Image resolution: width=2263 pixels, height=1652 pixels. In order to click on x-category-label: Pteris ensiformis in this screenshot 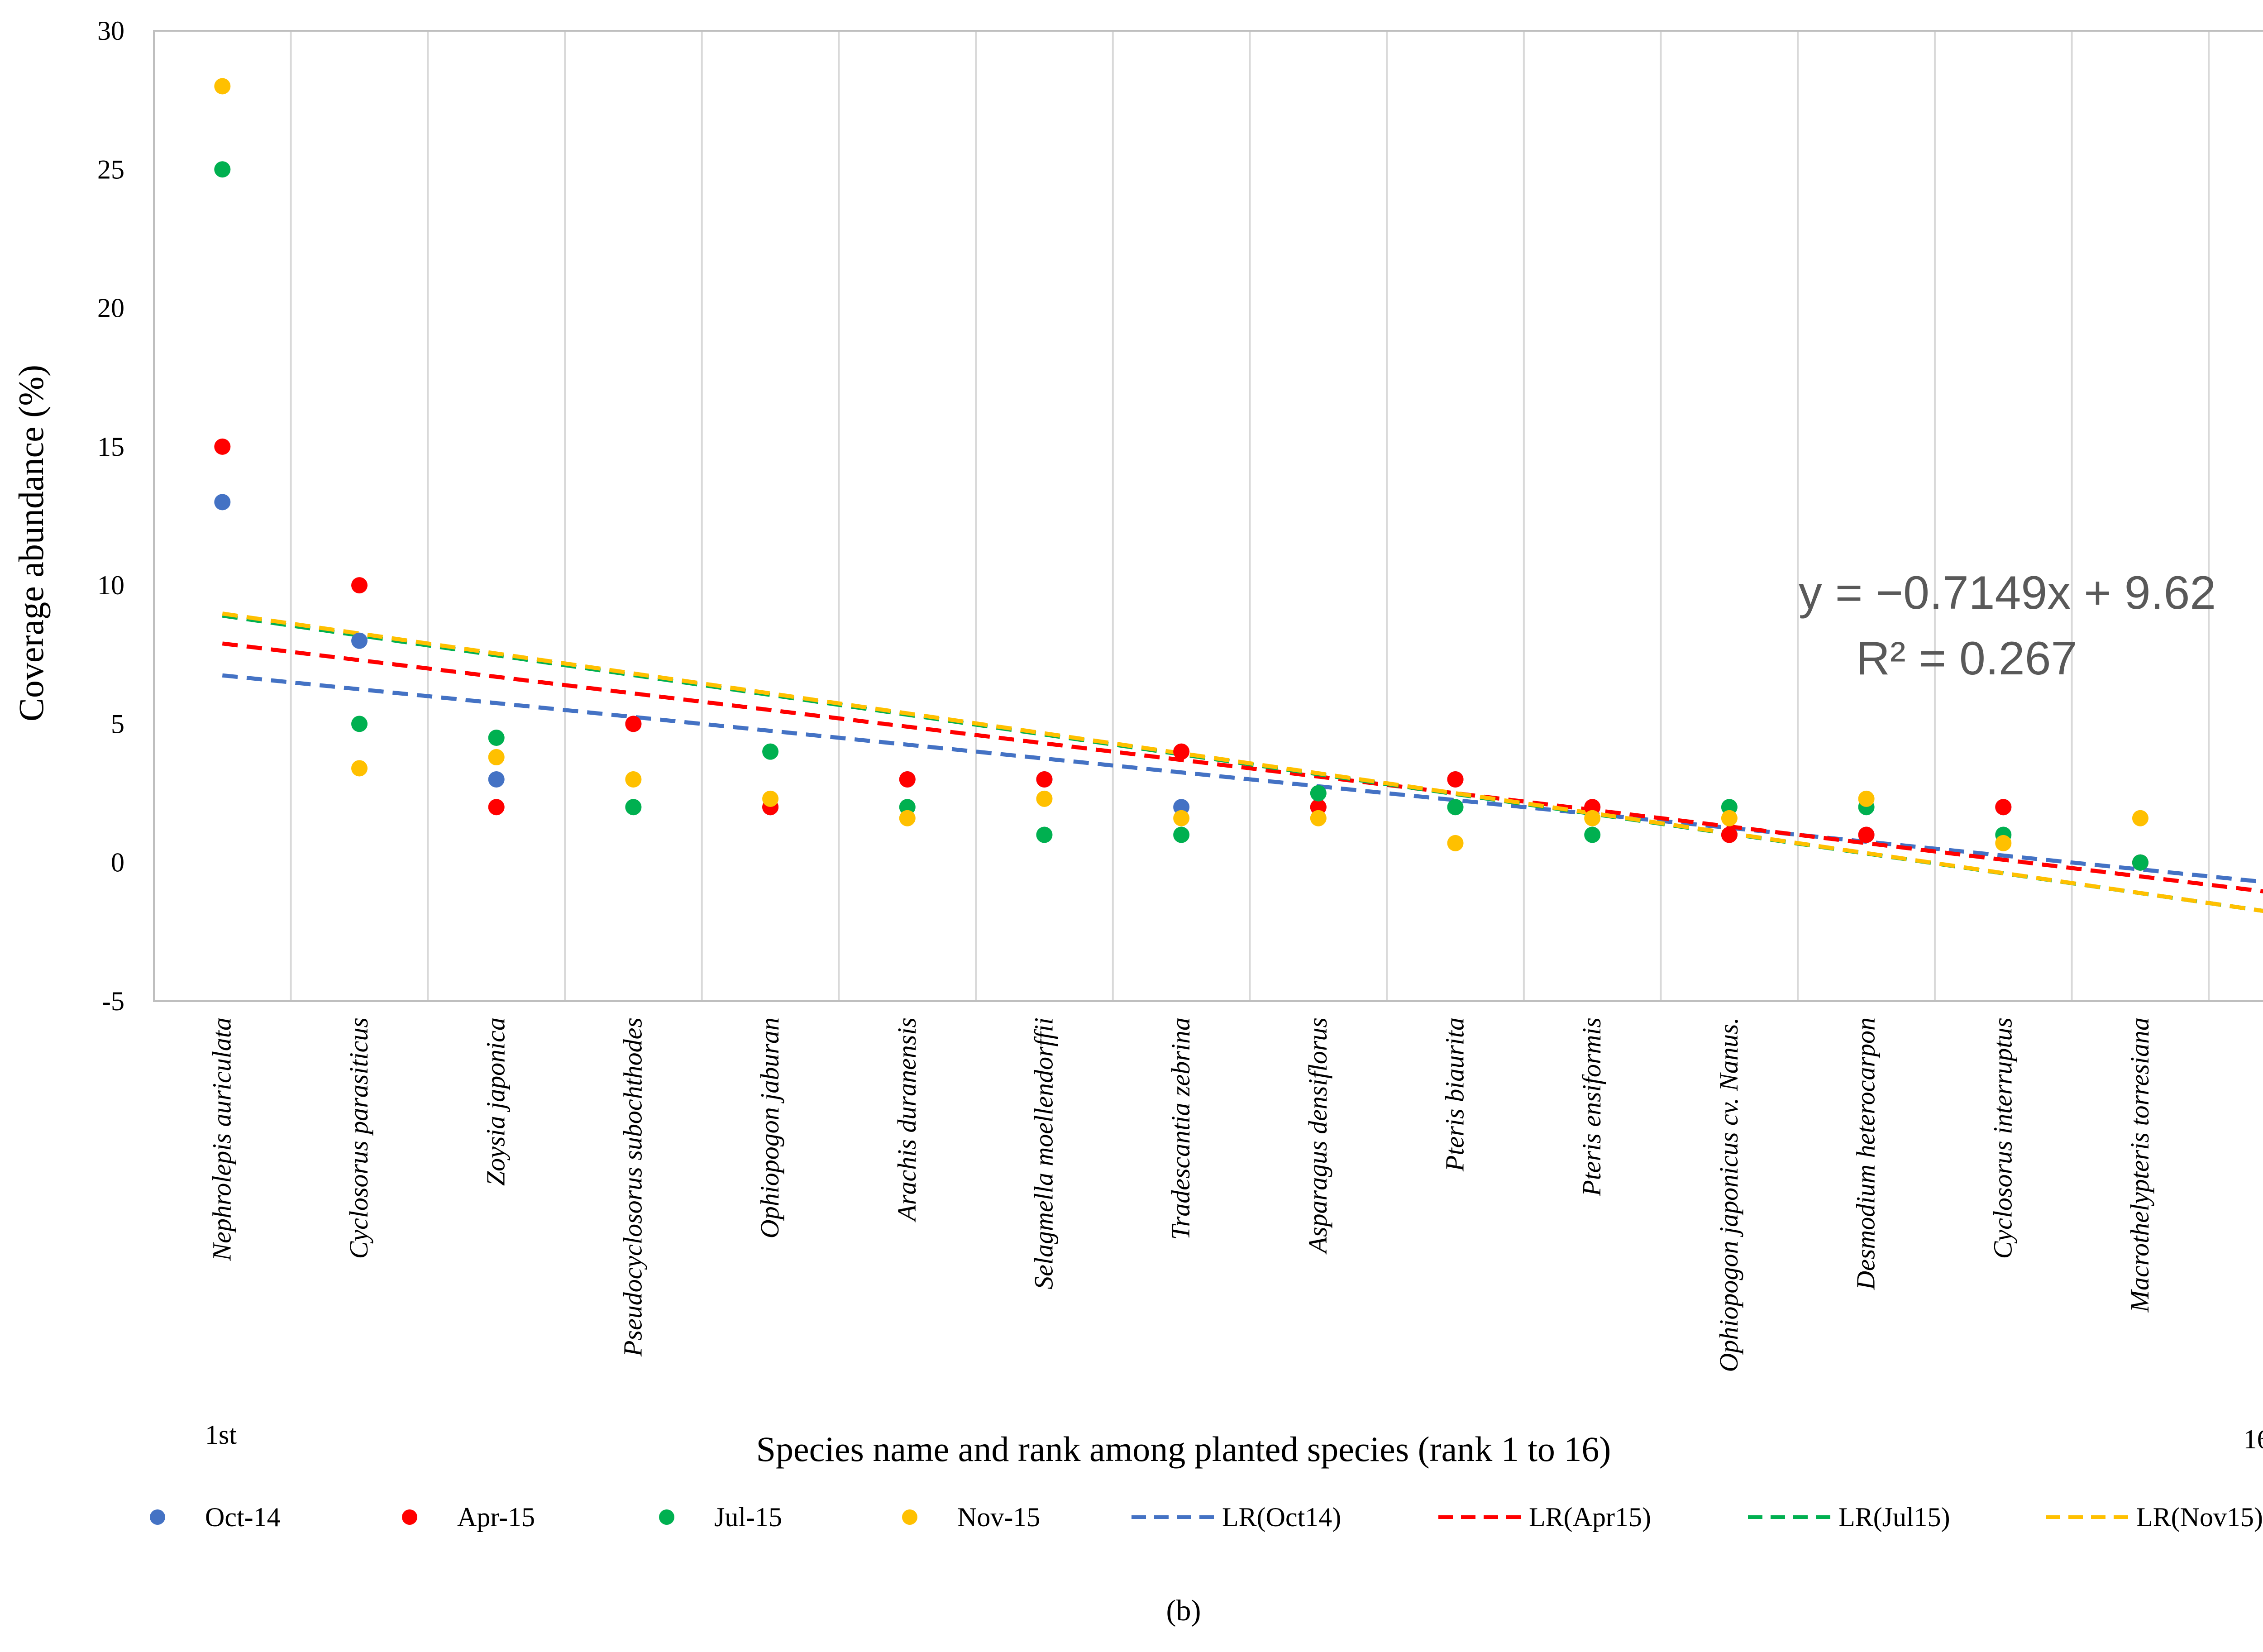, I will do `click(1591, 1107)`.